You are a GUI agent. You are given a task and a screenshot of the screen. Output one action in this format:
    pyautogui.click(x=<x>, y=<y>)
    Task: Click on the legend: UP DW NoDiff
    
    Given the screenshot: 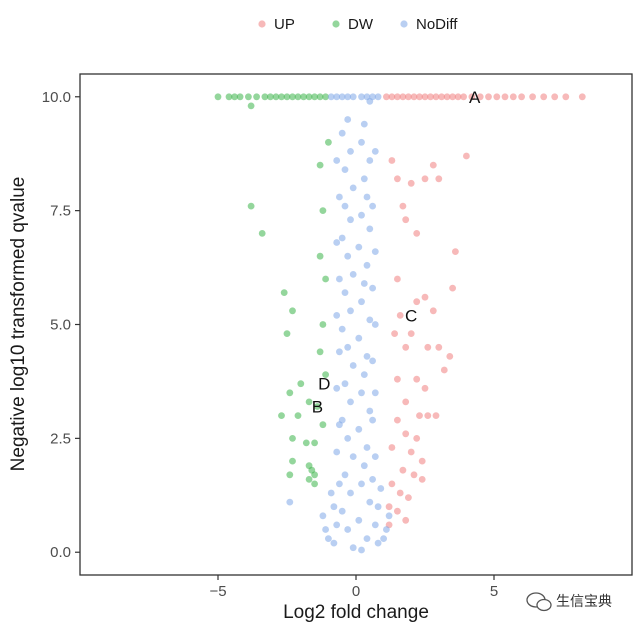 What is the action you would take?
    pyautogui.click(x=358, y=24)
    